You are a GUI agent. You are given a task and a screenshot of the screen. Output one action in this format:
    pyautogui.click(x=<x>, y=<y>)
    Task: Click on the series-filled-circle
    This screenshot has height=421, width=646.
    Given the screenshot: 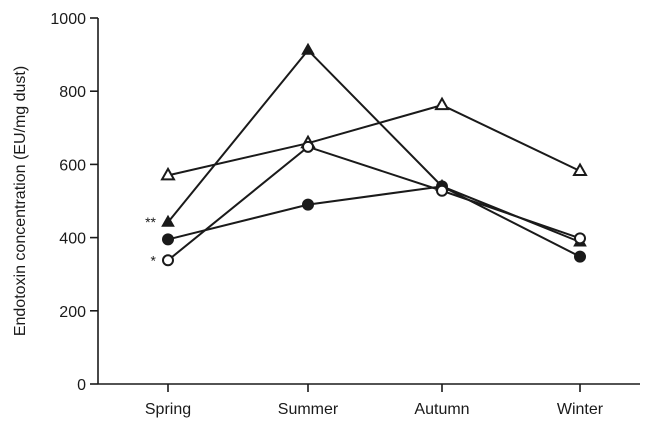 What is the action you would take?
    pyautogui.click(x=374, y=221)
    